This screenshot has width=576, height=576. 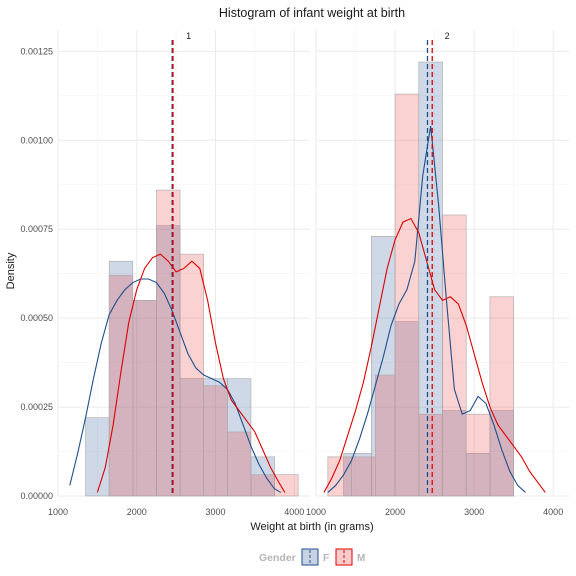 I want to click on legend-key-F: F, so click(x=315, y=557).